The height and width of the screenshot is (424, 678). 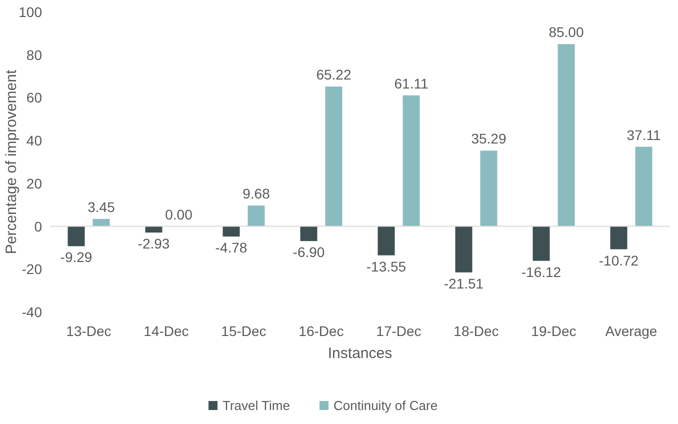 I want to click on data-label: -16.12, so click(x=541, y=272).